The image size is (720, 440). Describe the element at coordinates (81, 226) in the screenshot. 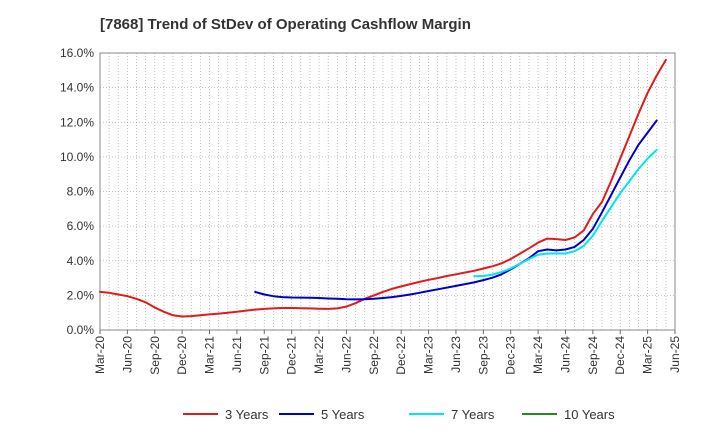

I see `y-tick-label: 6.0%` at that location.